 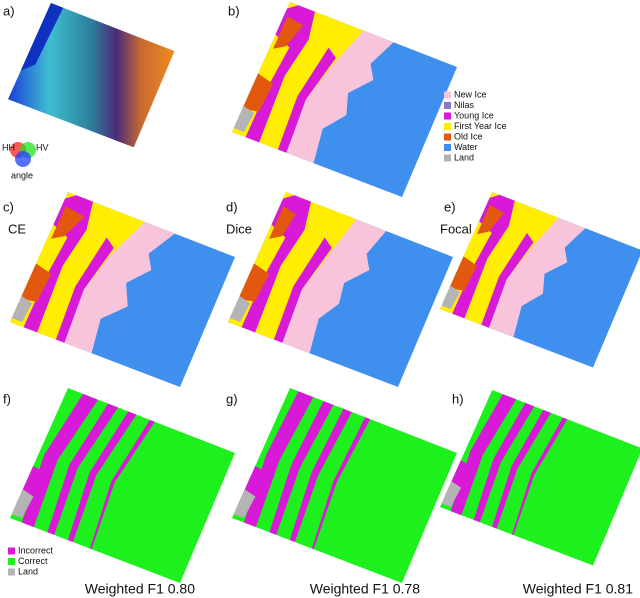 What do you see at coordinates (42, 37) in the screenshot?
I see `sar-region` at bounding box center [42, 37].